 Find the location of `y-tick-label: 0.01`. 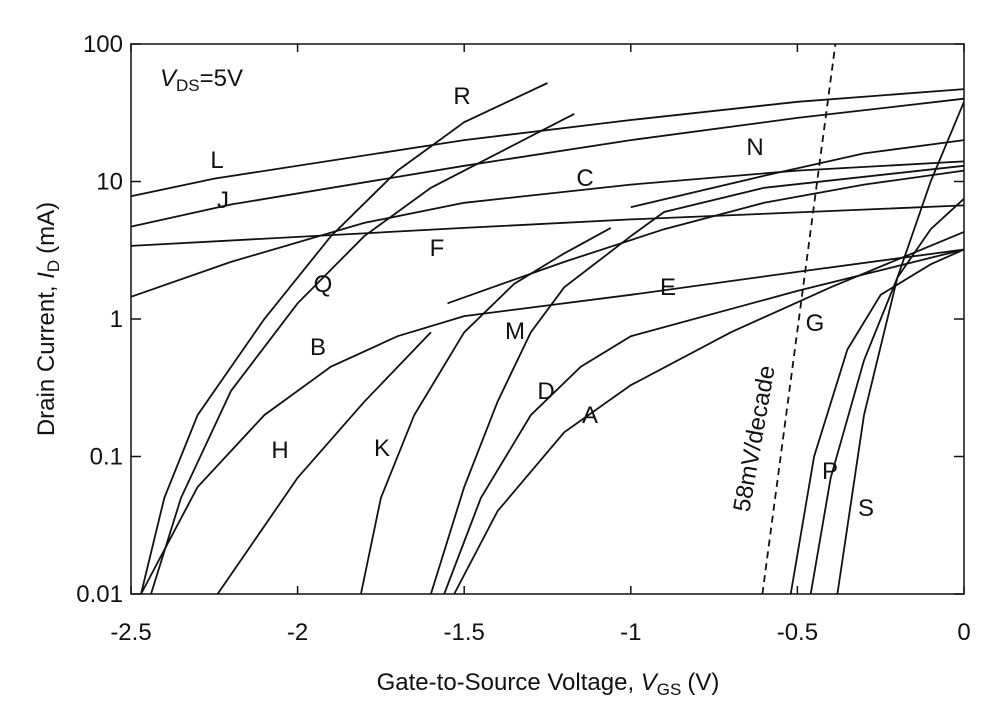

y-tick-label: 0.01 is located at coordinates (99, 594).